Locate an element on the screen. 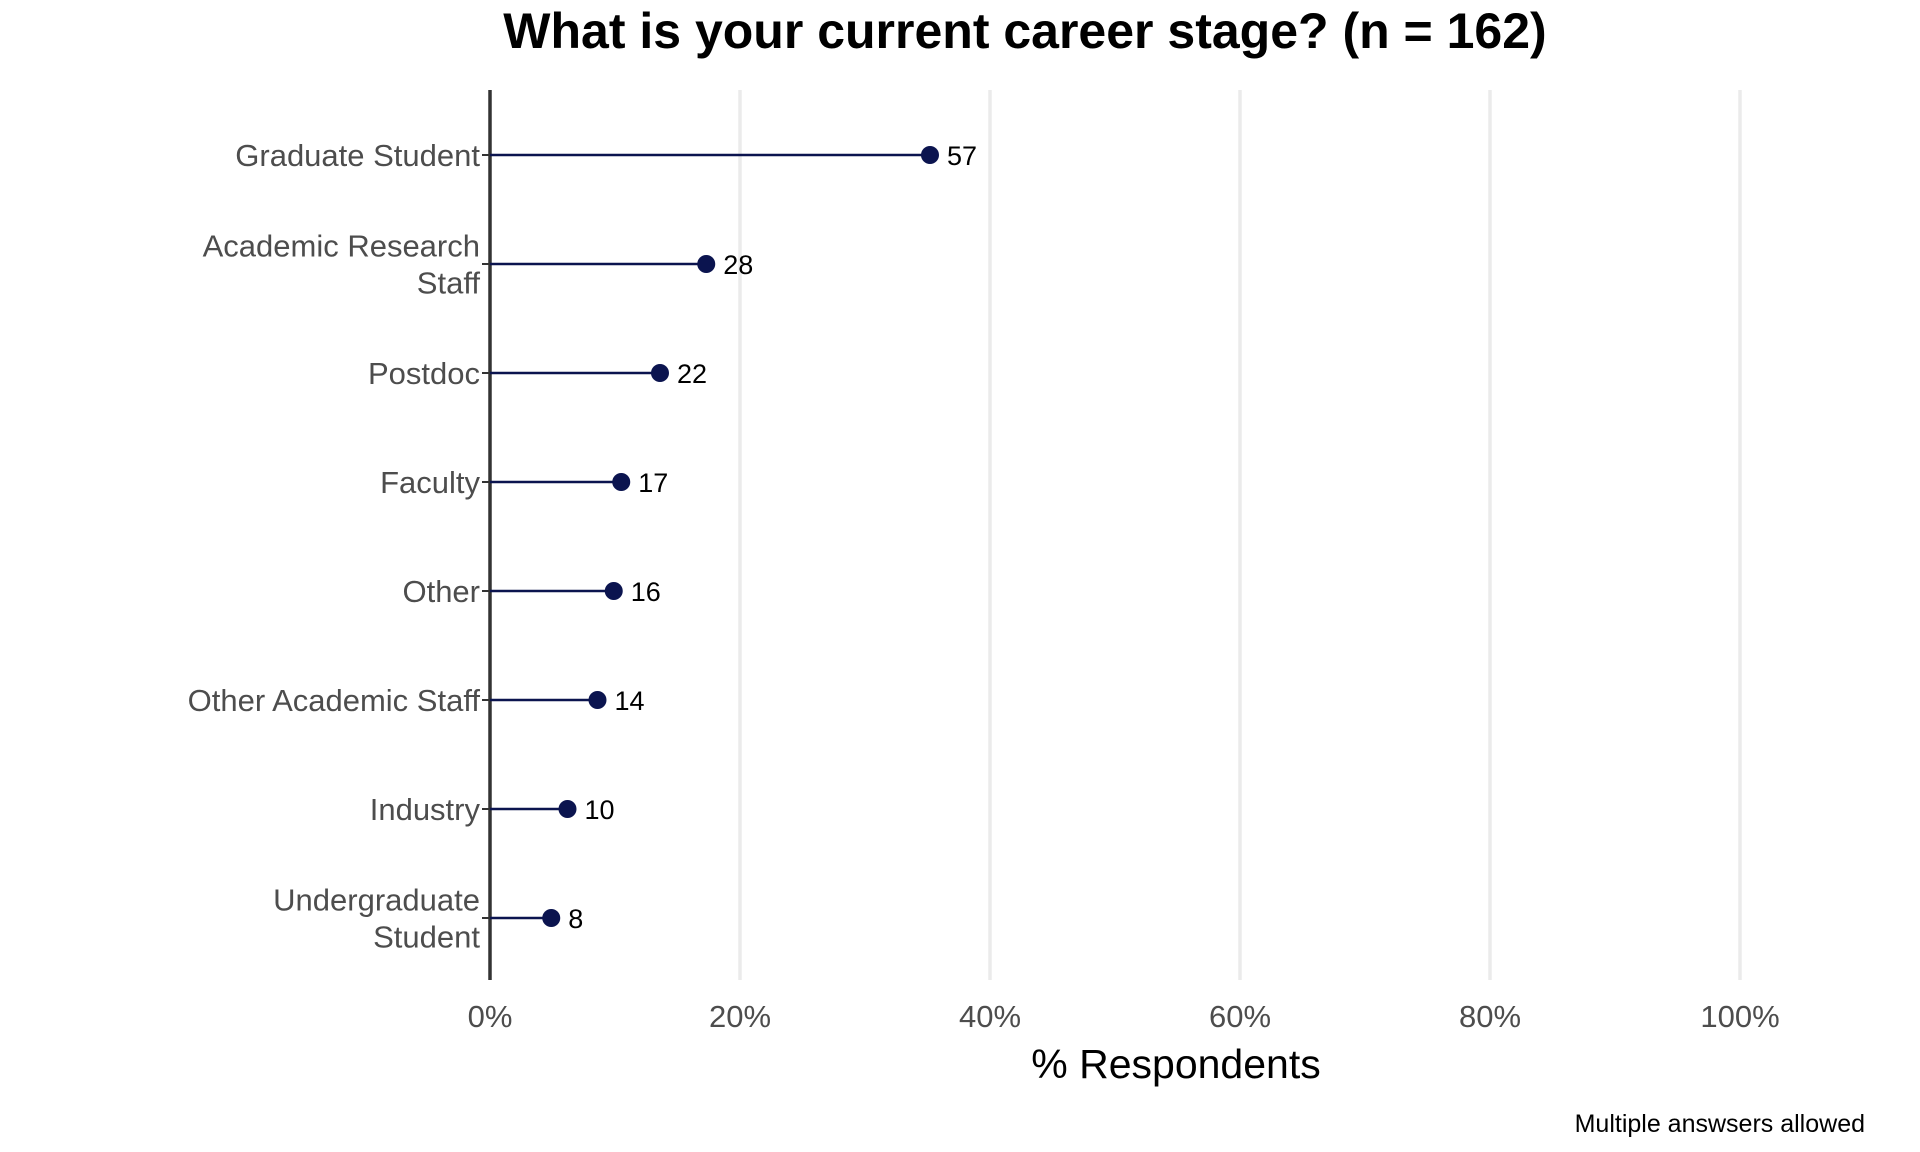 This screenshot has width=1920, height=1152. y-tick-label: Other Academic Staff is located at coordinates (334, 700).